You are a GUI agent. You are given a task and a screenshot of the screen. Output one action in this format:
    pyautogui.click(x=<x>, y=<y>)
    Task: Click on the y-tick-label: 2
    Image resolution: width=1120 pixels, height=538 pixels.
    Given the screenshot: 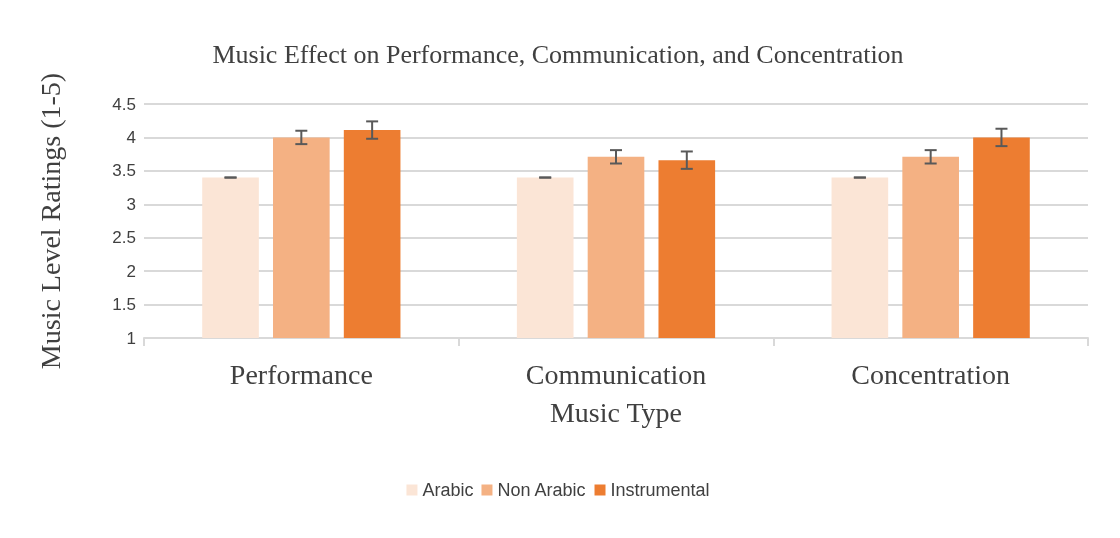 What is the action you would take?
    pyautogui.click(x=131, y=271)
    